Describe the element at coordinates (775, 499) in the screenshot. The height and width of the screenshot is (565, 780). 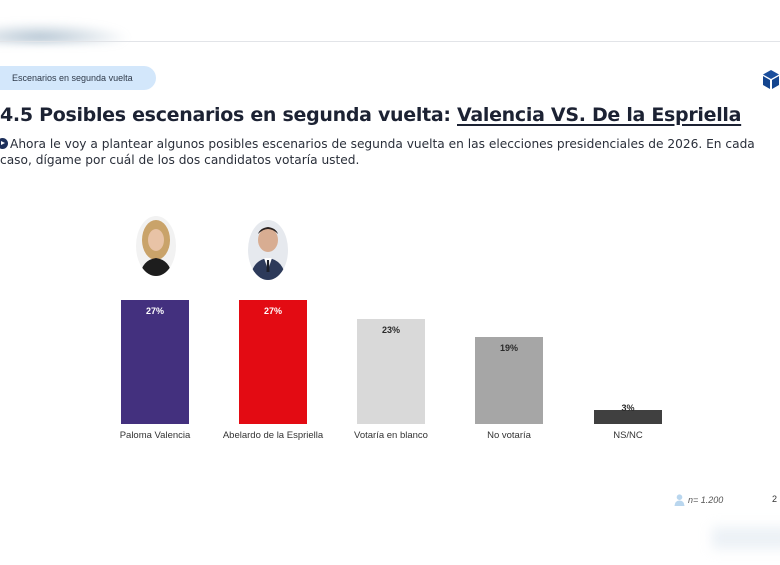
I see `page-number: 2` at that location.